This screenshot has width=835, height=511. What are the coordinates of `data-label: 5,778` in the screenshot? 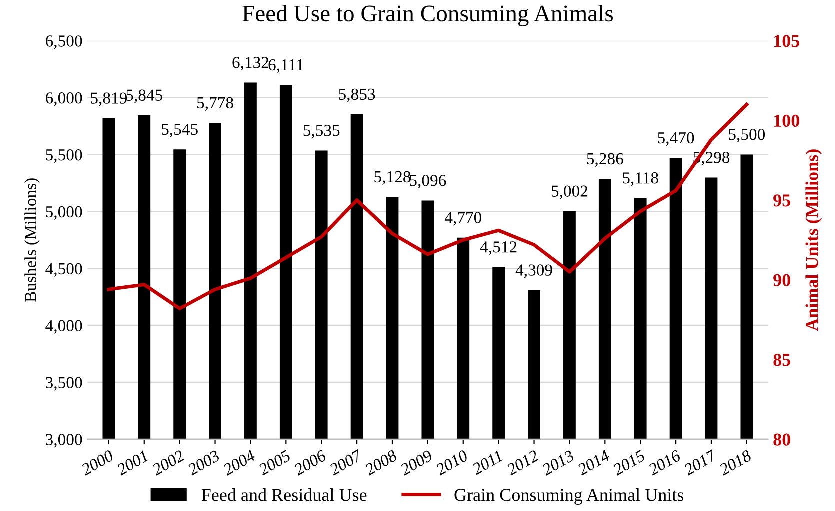 It's located at (215, 104).